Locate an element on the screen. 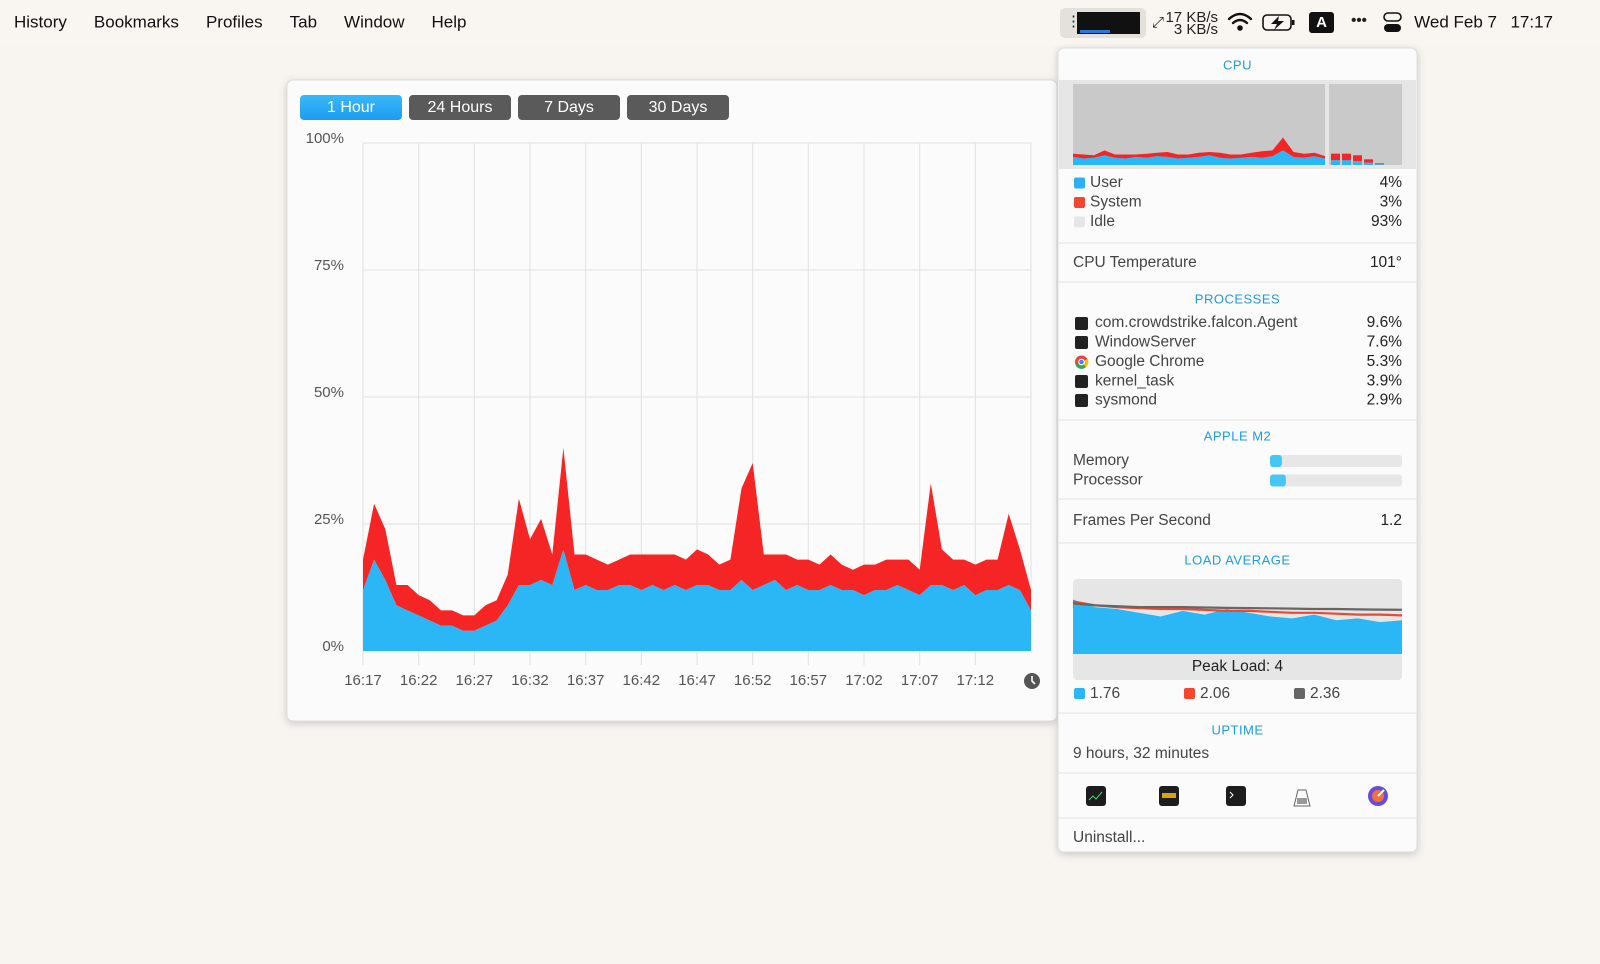 The image size is (1600, 964). x-tick-label: 17:12 is located at coordinates (976, 680).